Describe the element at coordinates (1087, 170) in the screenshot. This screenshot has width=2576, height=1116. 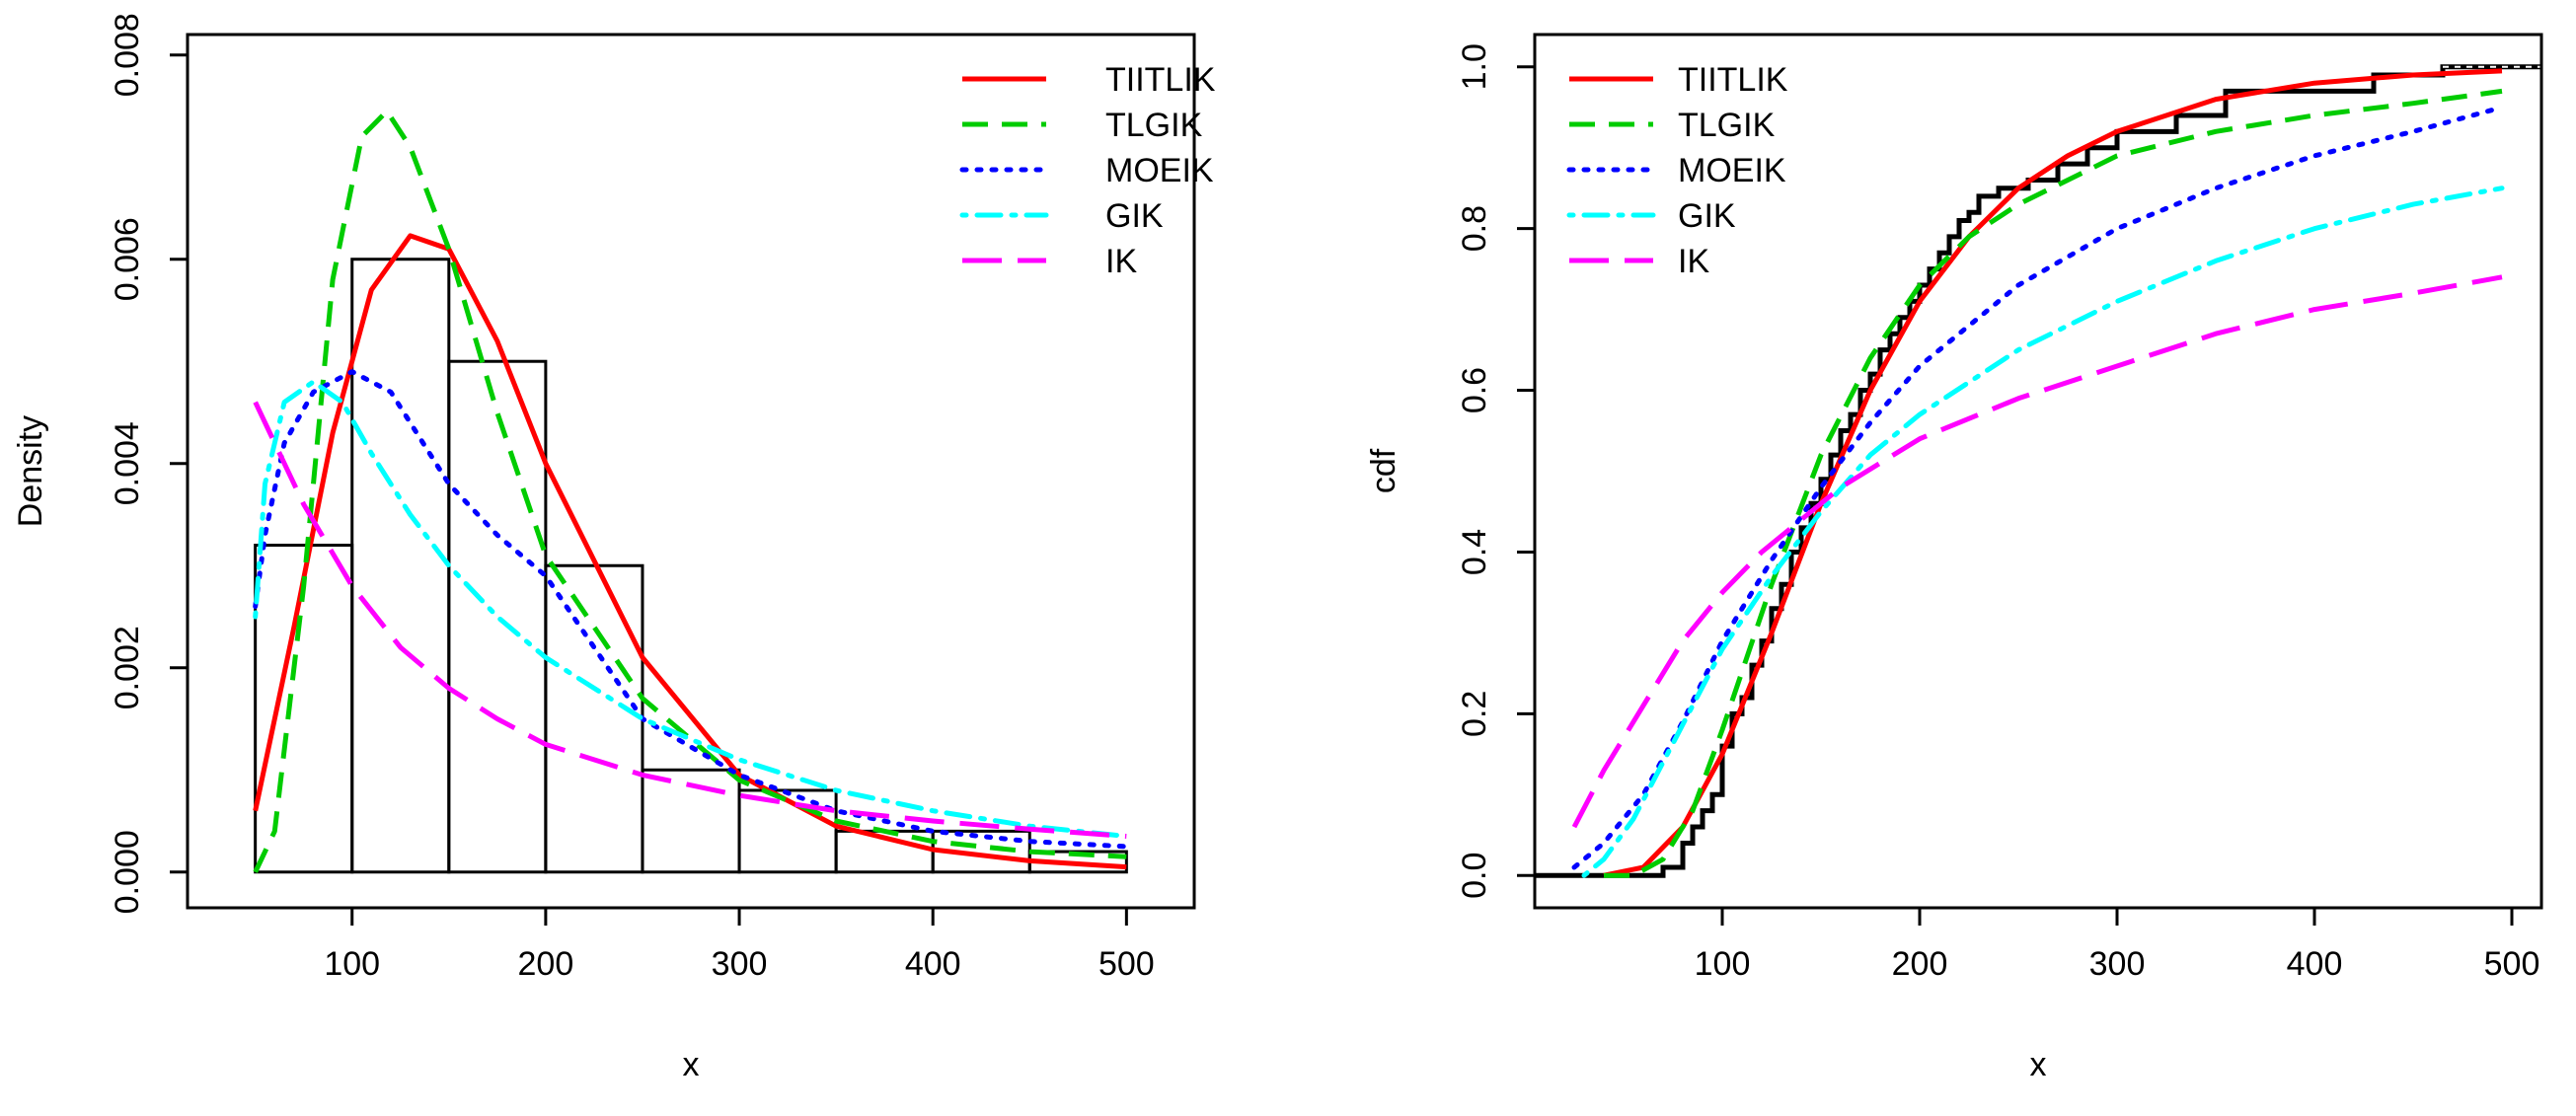
I see `density-legend: TIITLIK TLGIK MOEIK GIK IK` at that location.